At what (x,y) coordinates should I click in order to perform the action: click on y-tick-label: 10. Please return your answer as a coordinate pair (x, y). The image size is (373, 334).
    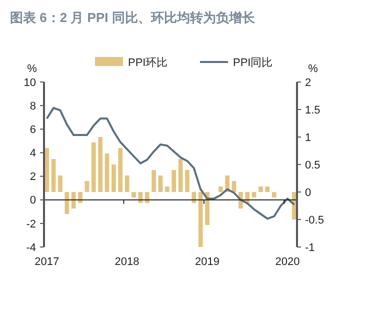
    Looking at the image, I should click on (30, 82).